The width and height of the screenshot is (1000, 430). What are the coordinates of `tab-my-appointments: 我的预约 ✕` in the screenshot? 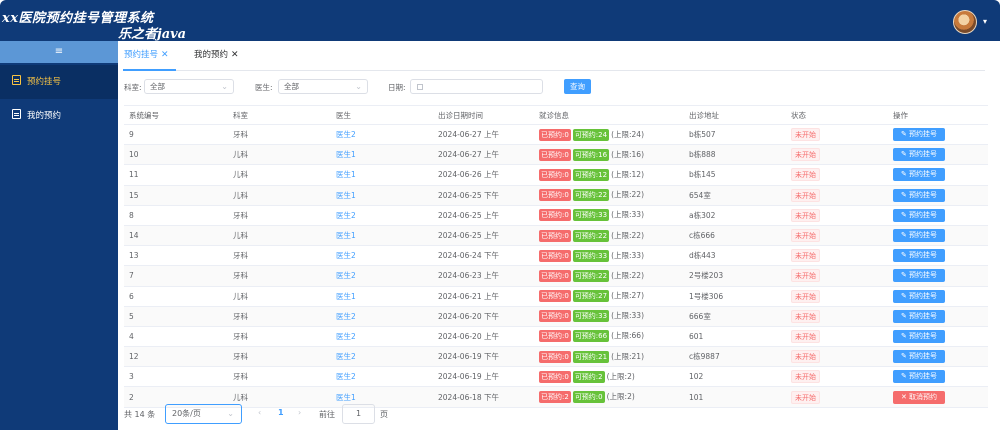 It's located at (216, 55).